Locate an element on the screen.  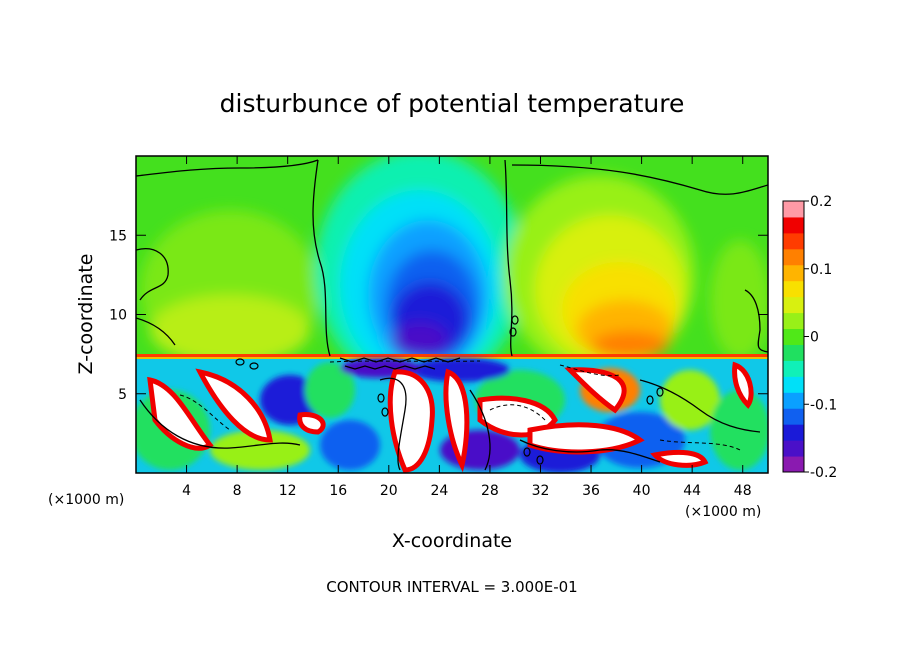
x-tick-label: 12 is located at coordinates (288, 491).